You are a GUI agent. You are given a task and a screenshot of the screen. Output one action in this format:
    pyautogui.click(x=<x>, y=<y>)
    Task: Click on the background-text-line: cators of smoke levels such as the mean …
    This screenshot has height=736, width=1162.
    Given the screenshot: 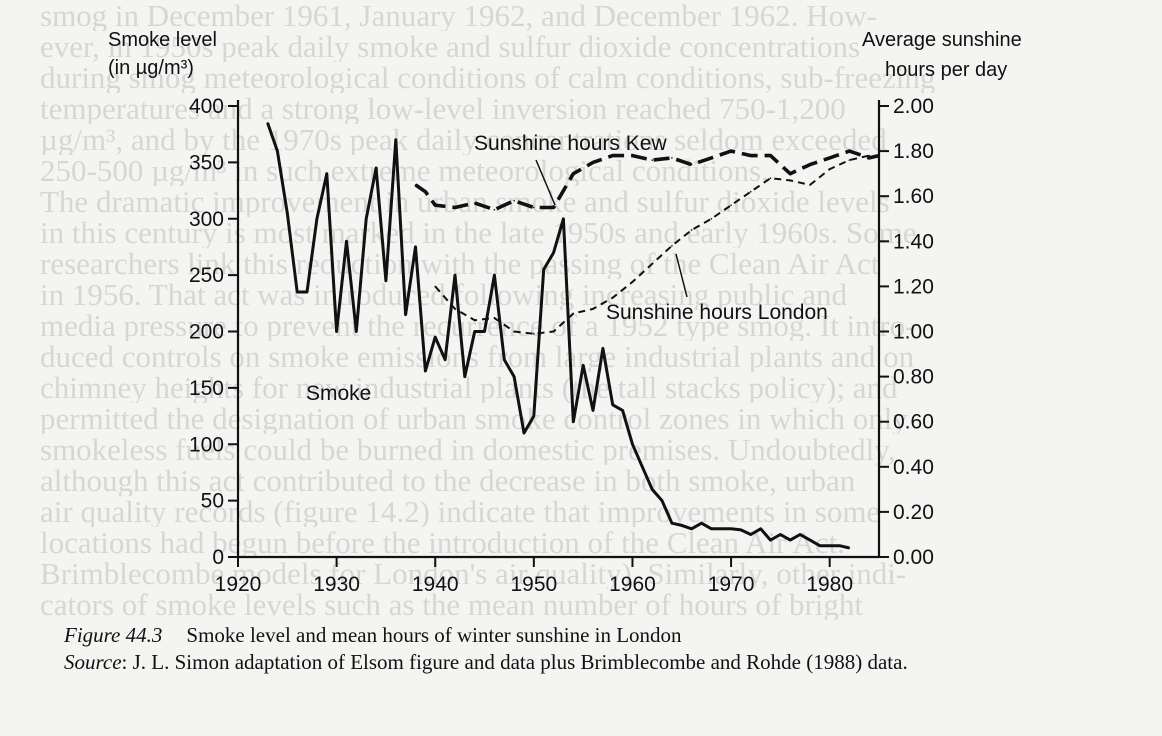 What is the action you would take?
    pyautogui.click(x=452, y=604)
    